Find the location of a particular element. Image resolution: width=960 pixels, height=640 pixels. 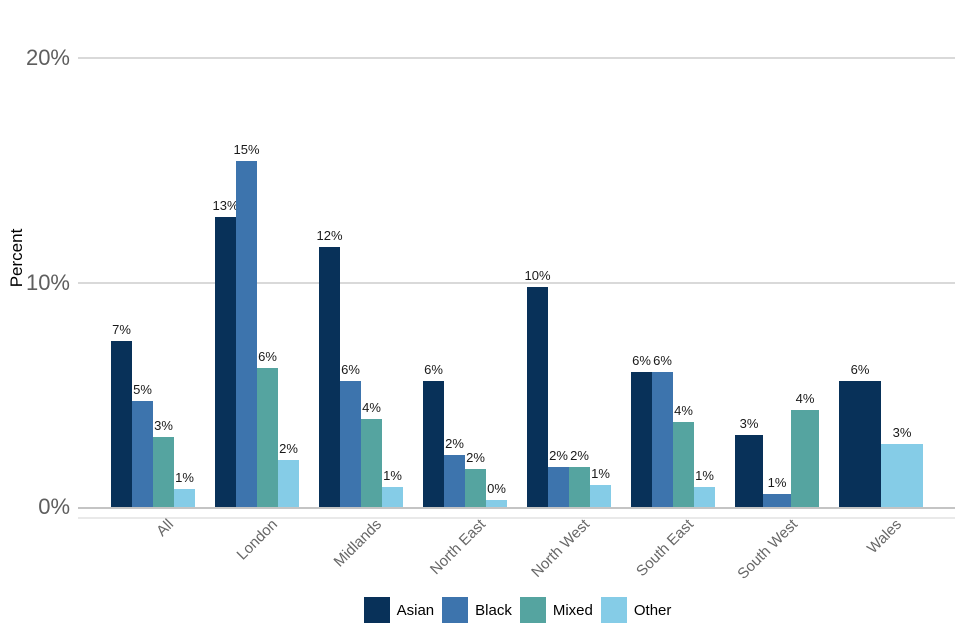

bar-other-north-west is located at coordinates (600, 495).